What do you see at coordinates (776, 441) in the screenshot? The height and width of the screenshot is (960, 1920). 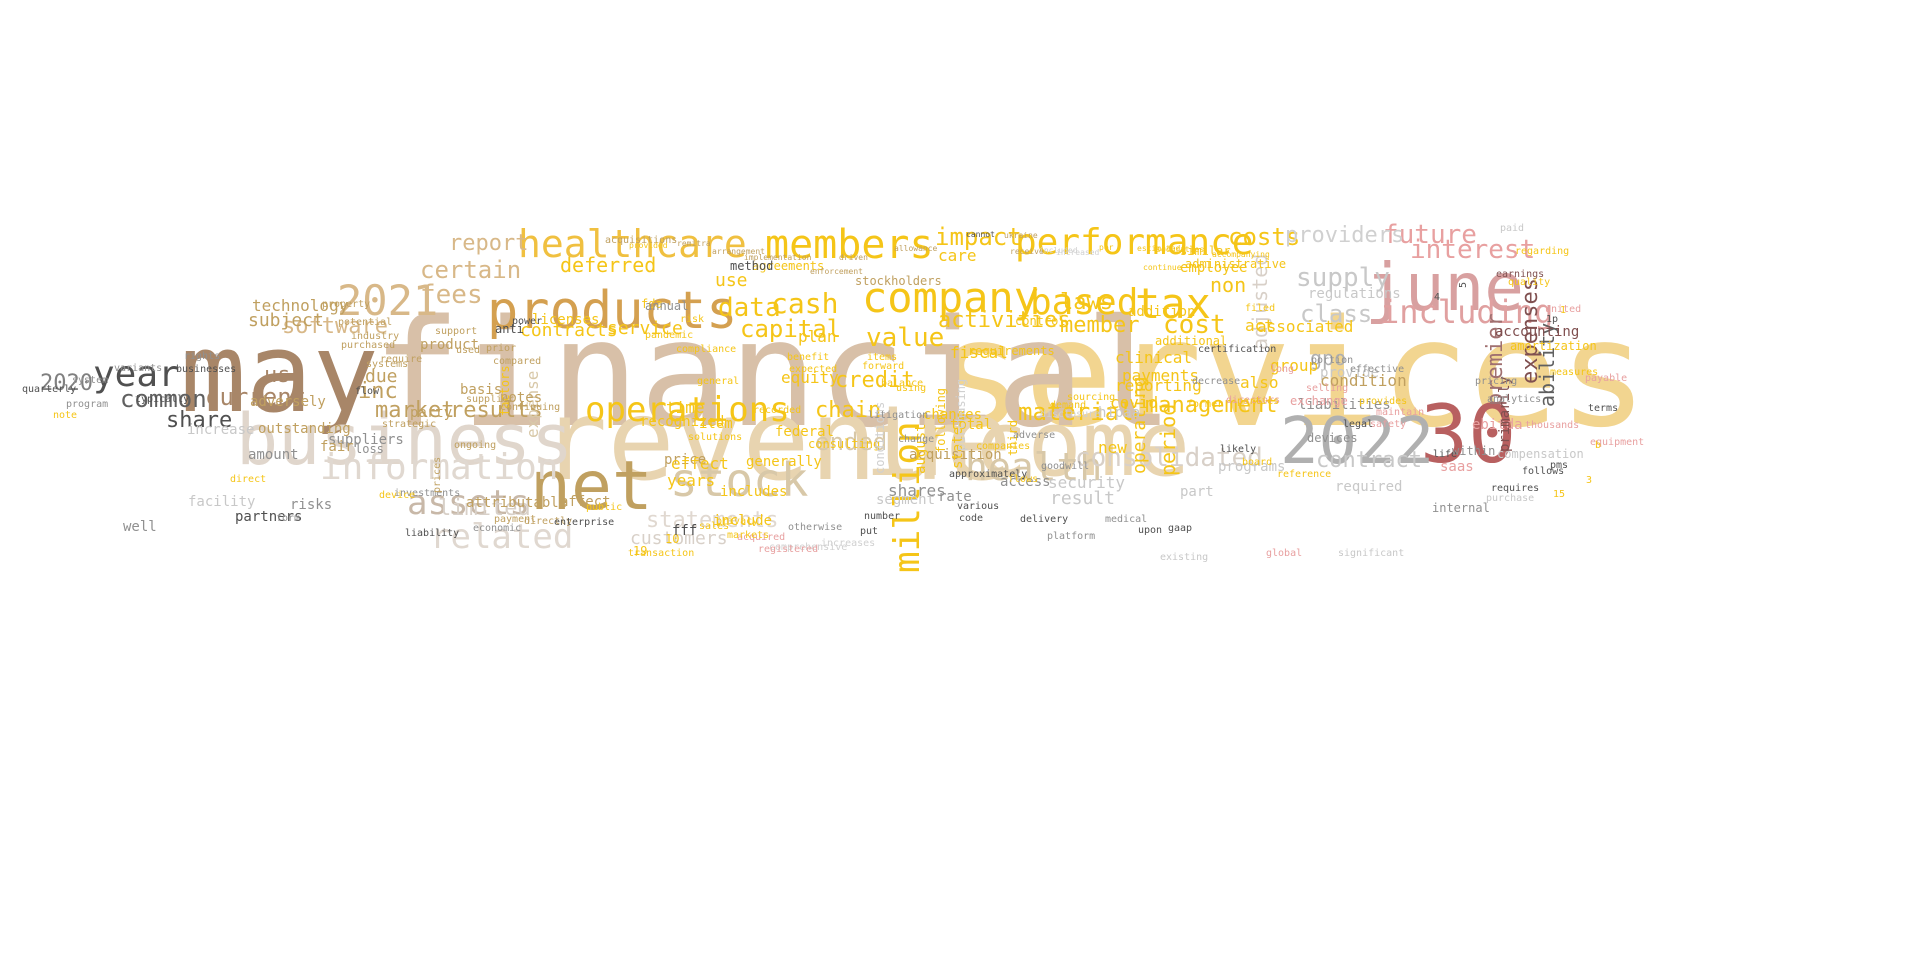 I see `cloud-word: revenue` at bounding box center [776, 441].